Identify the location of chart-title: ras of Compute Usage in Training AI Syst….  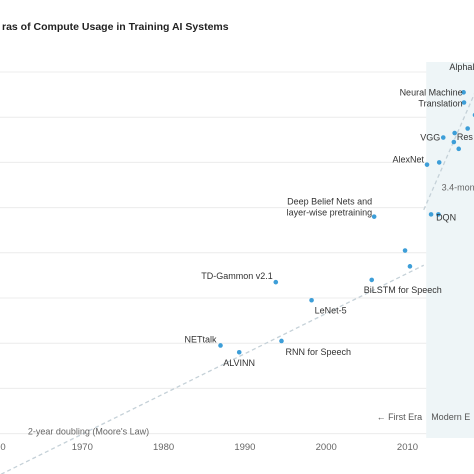
(115, 27).